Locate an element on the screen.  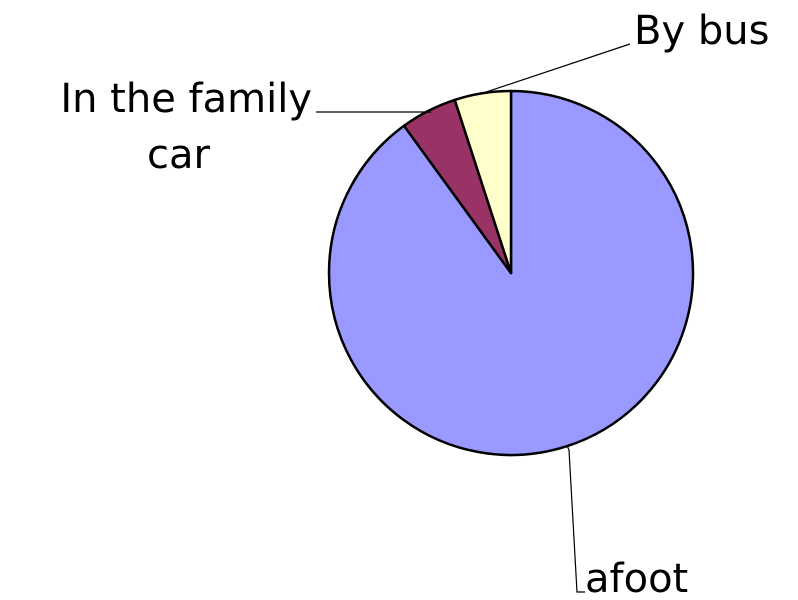
leader-line-in-the-family-car is located at coordinates (374, 111).